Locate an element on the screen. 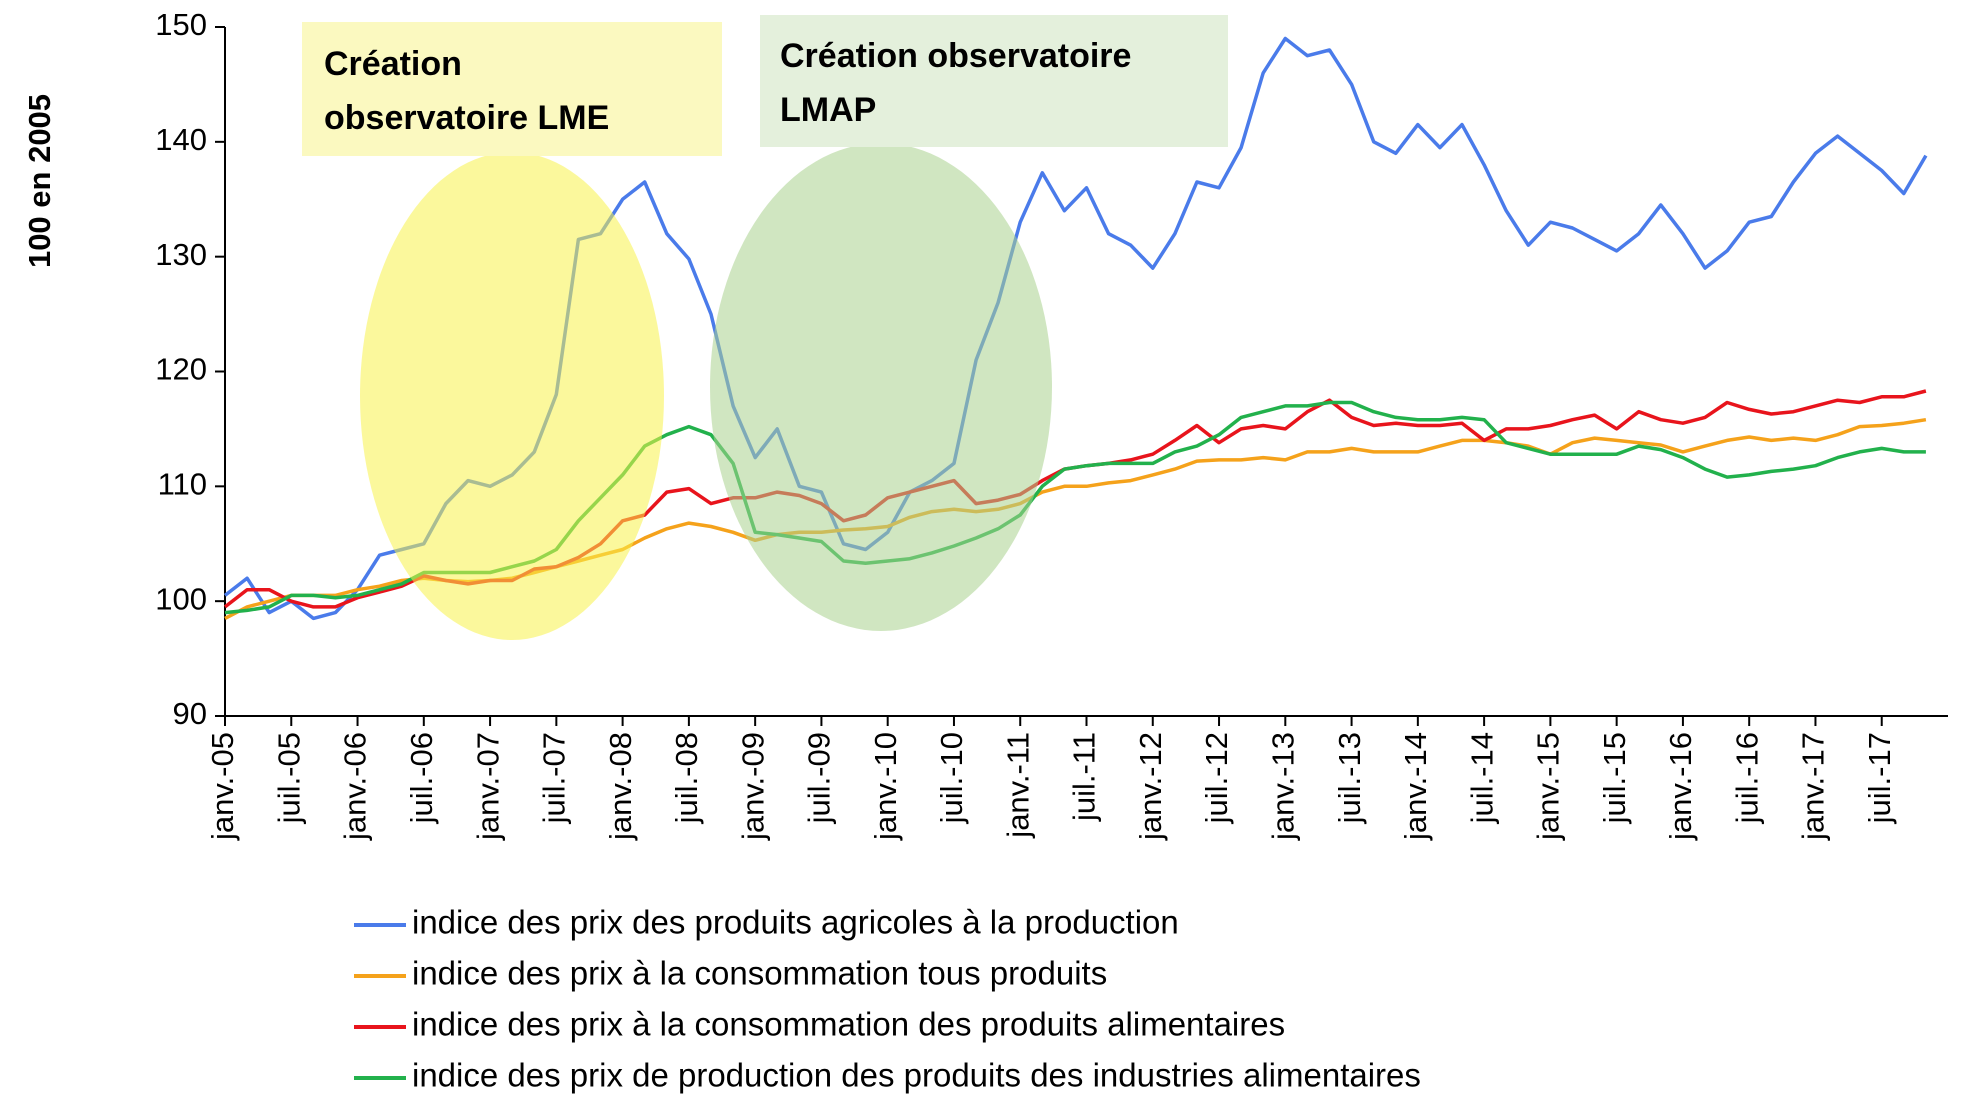 The height and width of the screenshot is (1100, 1961). x-tick-label: janv.-07 is located at coordinates (487, 786).